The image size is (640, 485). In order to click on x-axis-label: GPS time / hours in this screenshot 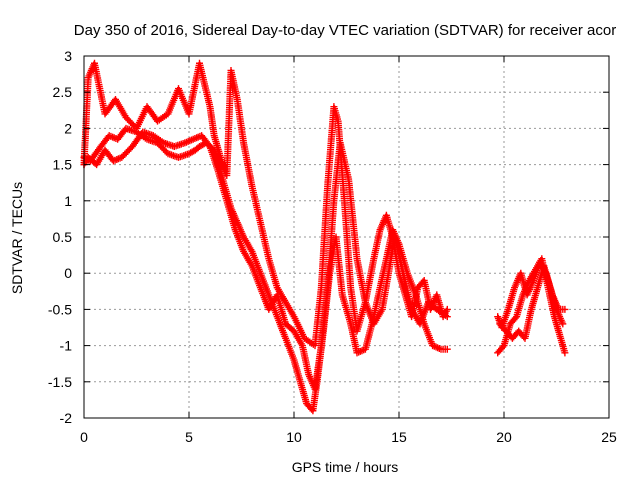, I will do `click(345, 467)`.